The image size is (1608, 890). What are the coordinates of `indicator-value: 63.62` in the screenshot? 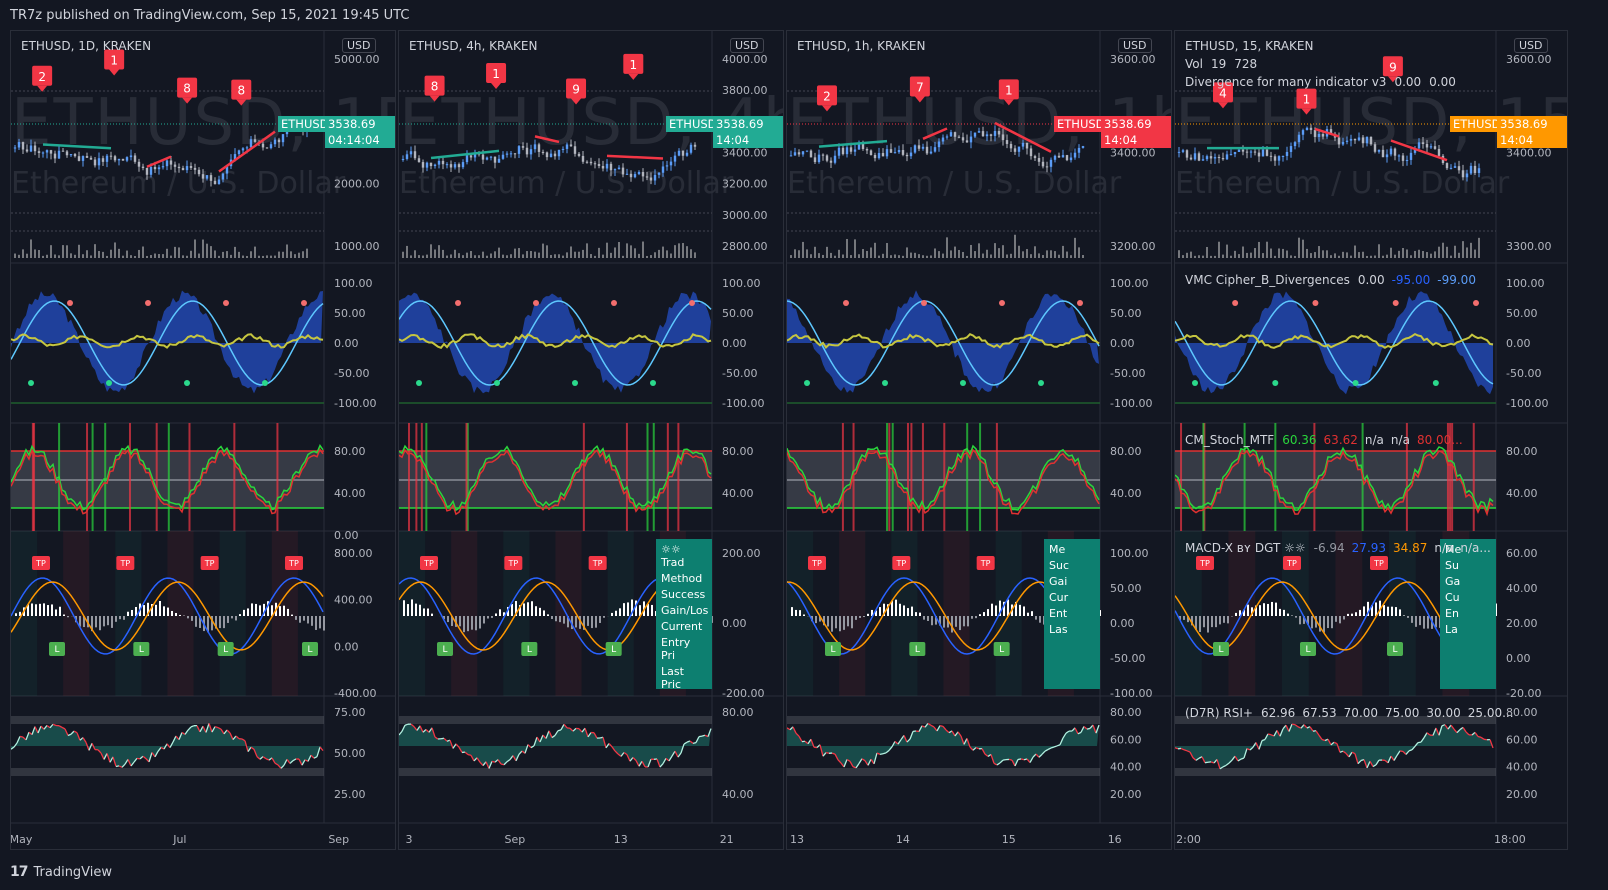 It's located at (1340, 440).